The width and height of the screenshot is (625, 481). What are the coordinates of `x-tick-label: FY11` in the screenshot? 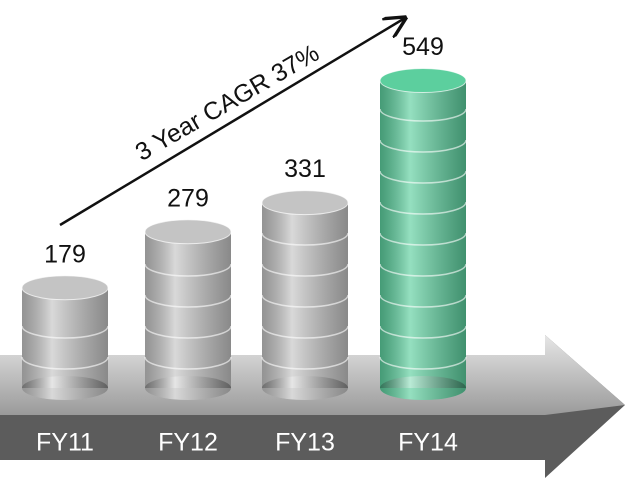 It's located at (65, 443).